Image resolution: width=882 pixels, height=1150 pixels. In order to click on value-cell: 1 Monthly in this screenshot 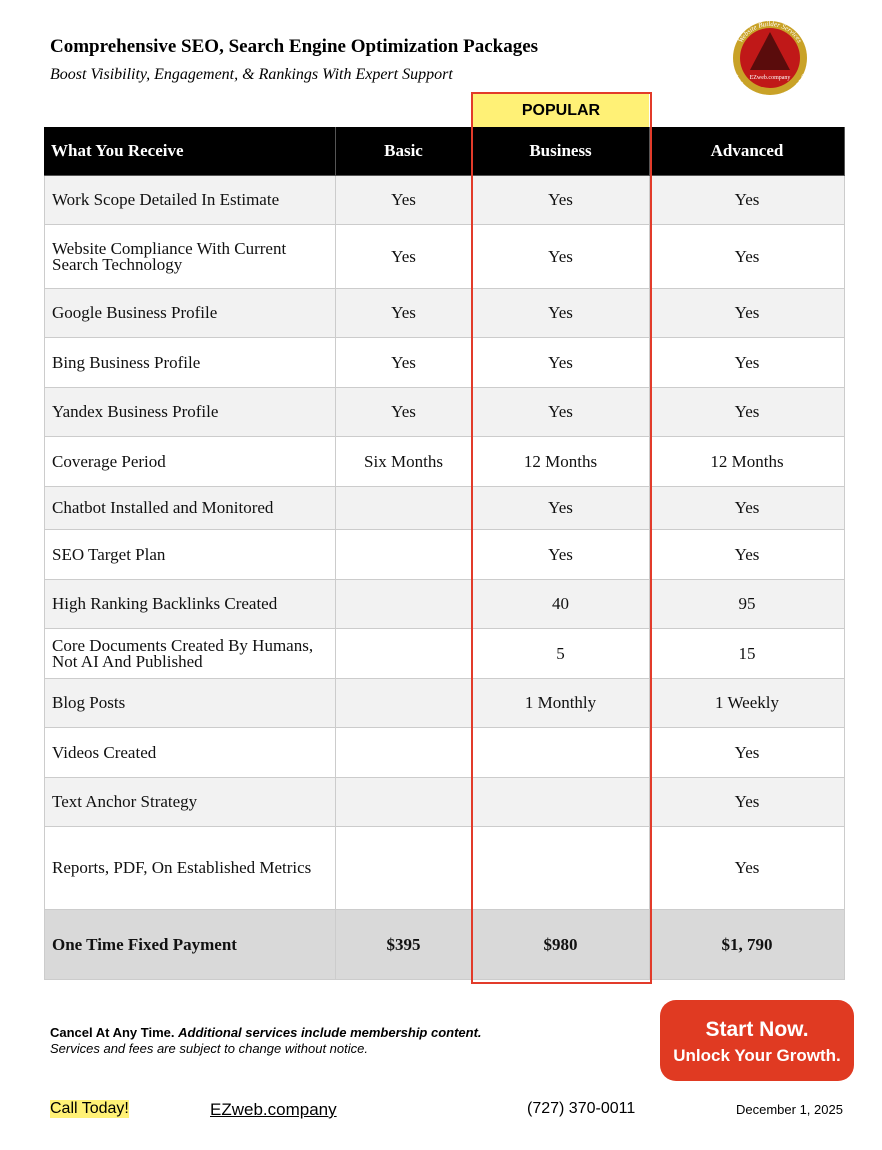, I will do `click(561, 703)`.